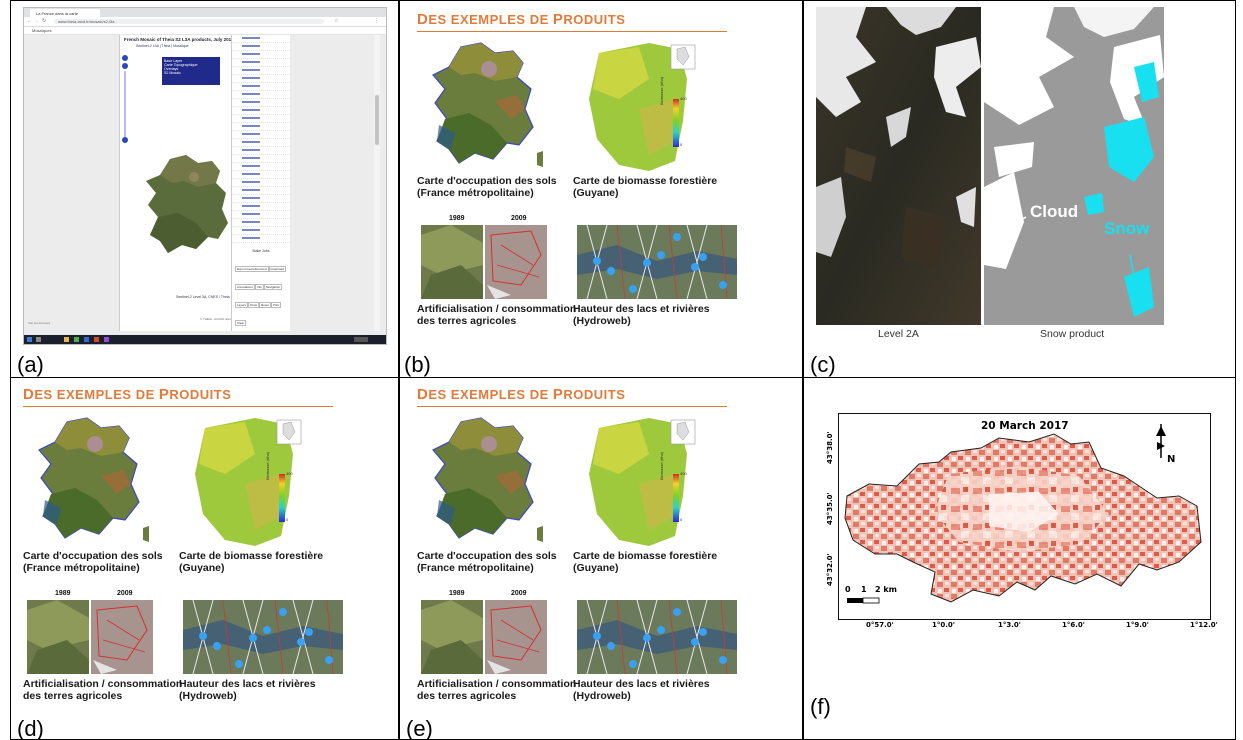 This screenshot has height=740, width=1243. I want to click on map-frame: 20 March 2017 N 0 1 2 km, so click(1024, 516).